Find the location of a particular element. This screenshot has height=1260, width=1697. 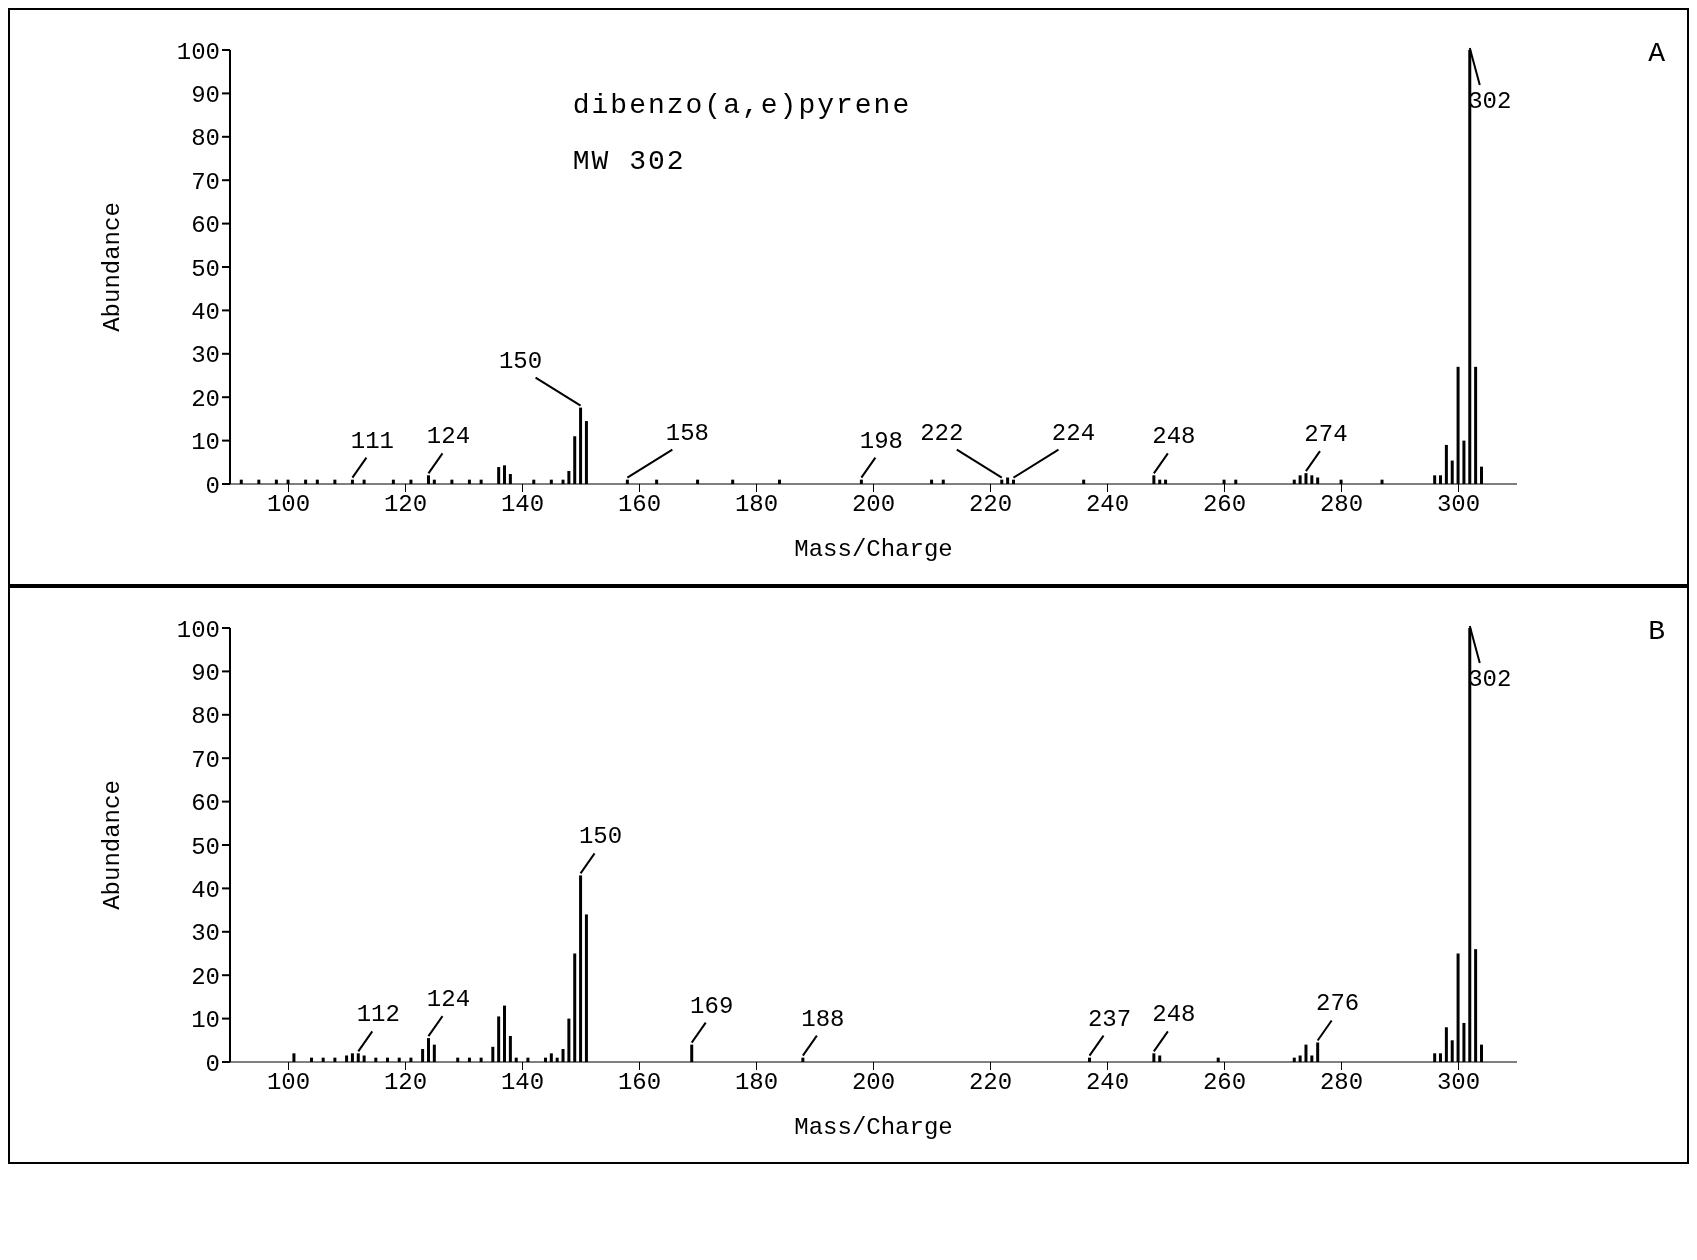

annotation: 169 is located at coordinates (712, 1006).